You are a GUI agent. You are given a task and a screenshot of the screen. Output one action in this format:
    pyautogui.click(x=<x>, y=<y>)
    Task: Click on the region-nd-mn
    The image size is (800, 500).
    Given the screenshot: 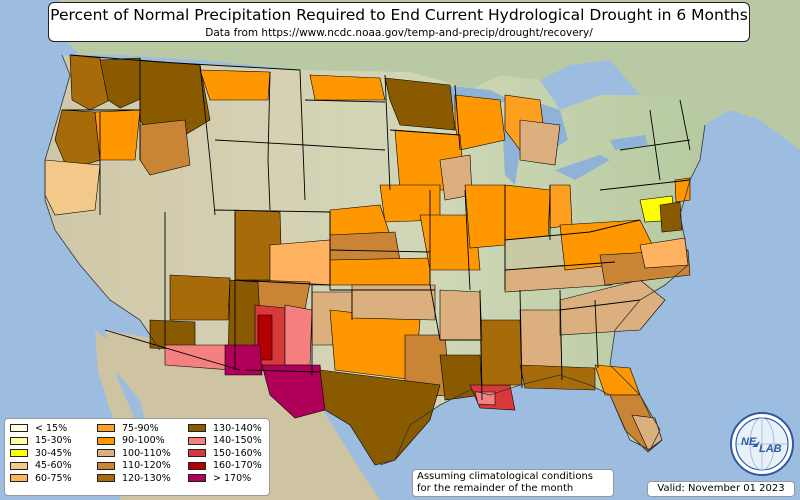 What is the action you would take?
    pyautogui.click(x=347, y=87)
    